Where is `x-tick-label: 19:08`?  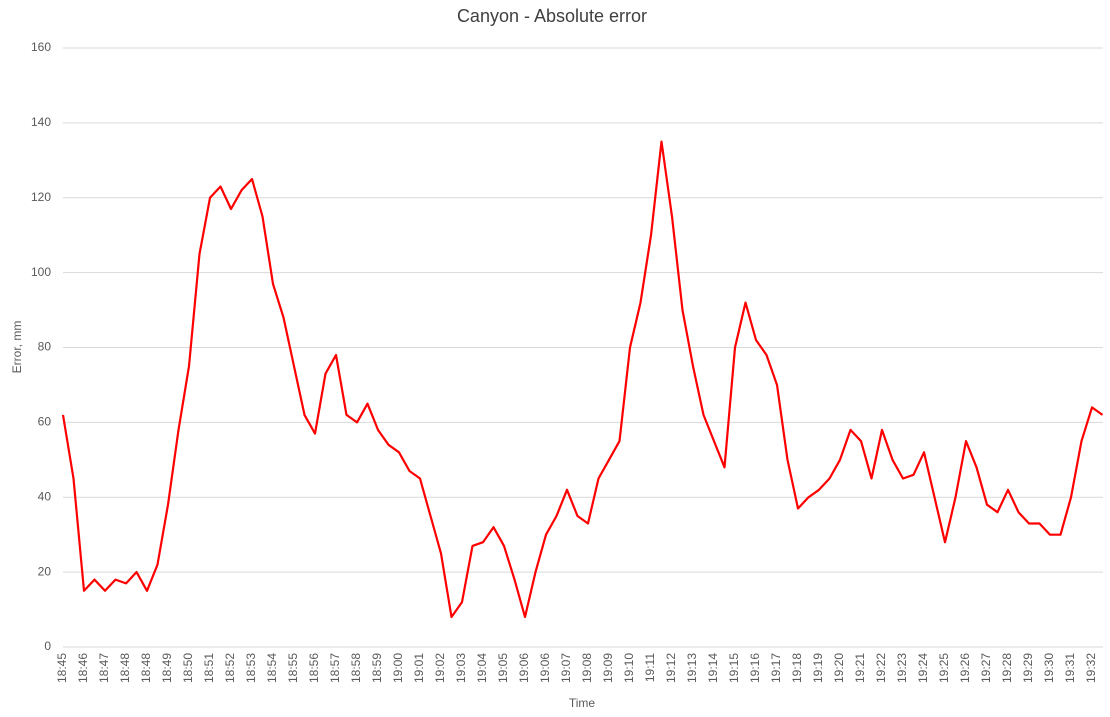 x-tick-label: 19:08 is located at coordinates (587, 668).